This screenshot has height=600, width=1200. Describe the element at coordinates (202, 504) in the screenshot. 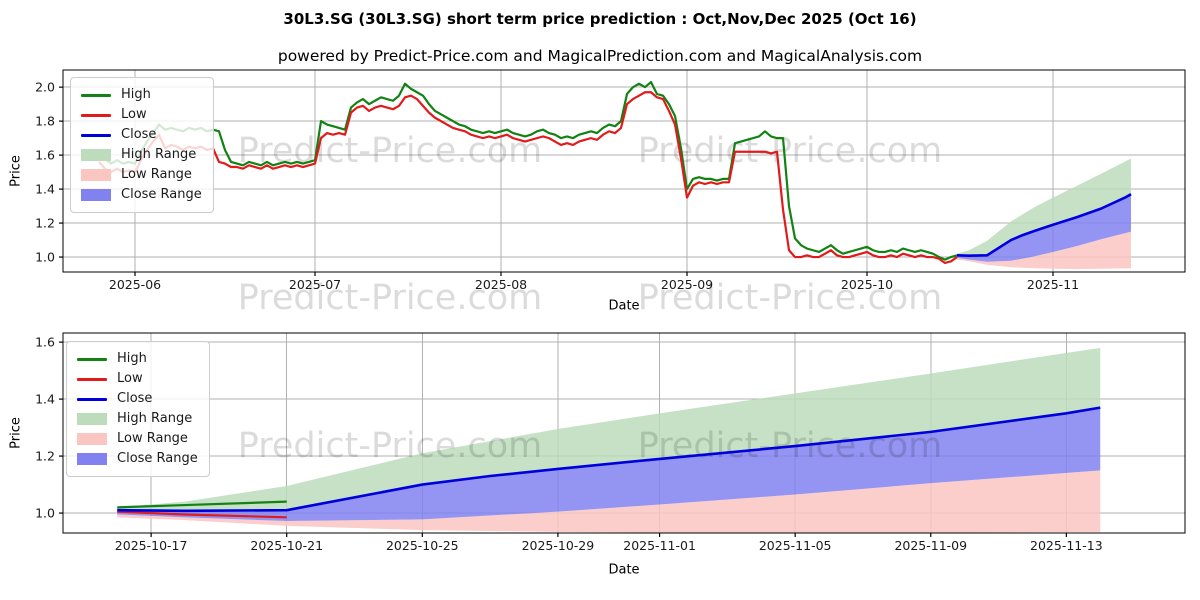

I see `high-line` at that location.